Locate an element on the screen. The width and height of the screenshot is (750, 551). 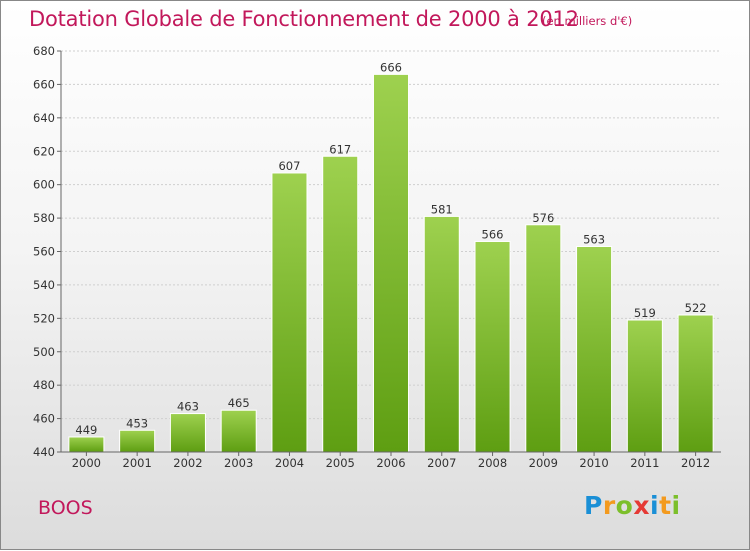
bar-value-label: 465 is located at coordinates (239, 403).